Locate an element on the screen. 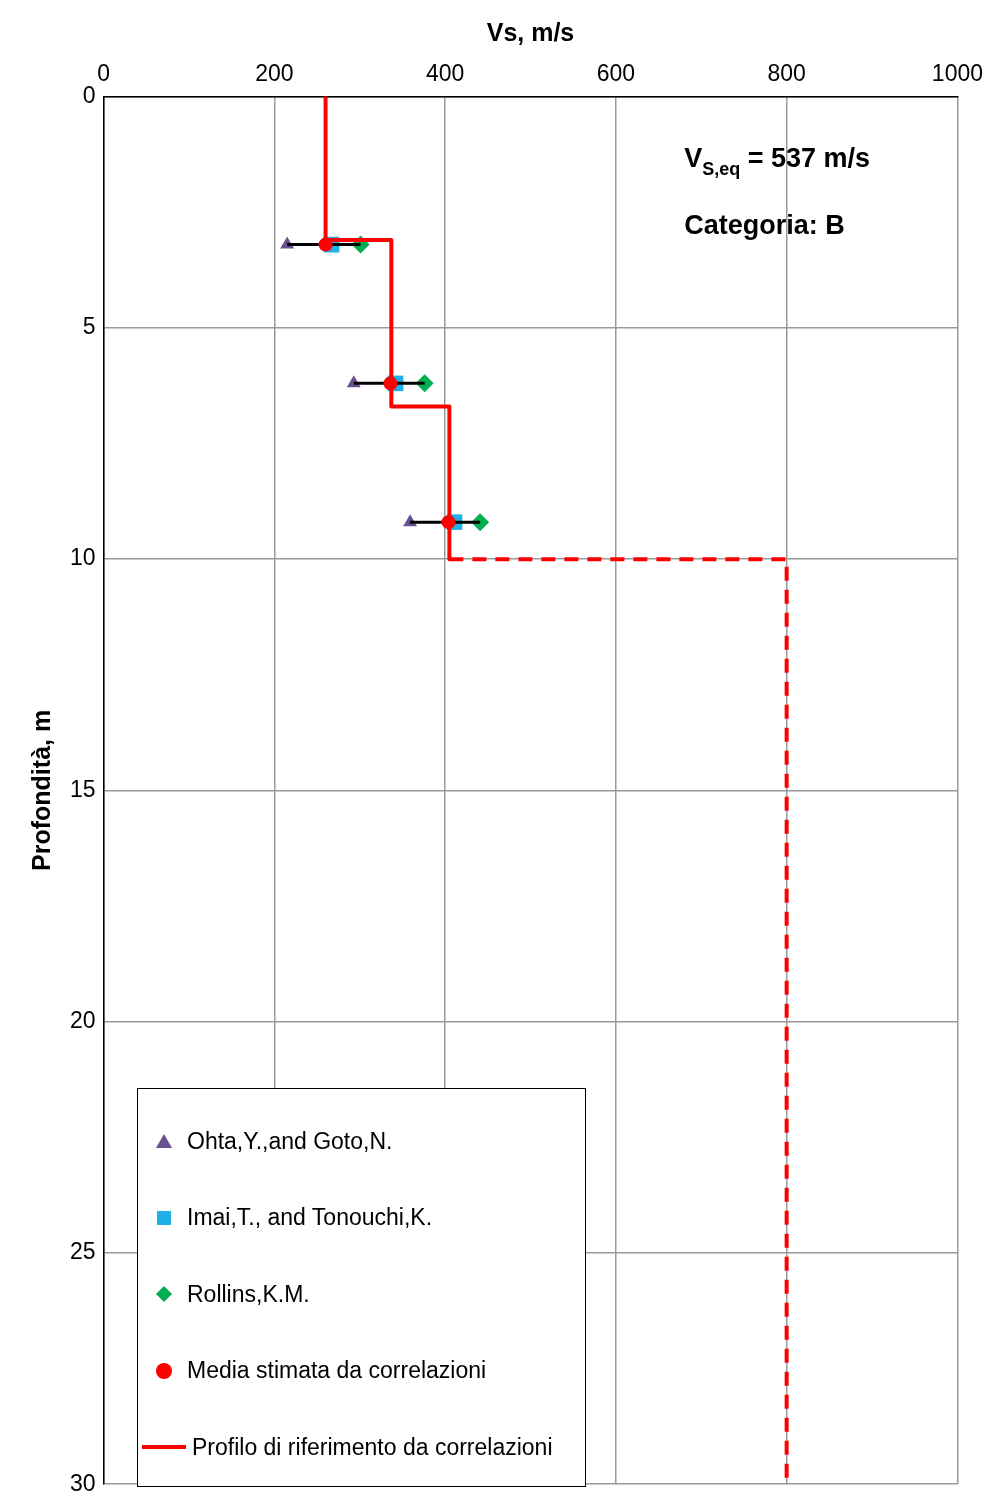 The width and height of the screenshot is (991, 1506). y-tick-label: 5 is located at coordinates (89, 326).